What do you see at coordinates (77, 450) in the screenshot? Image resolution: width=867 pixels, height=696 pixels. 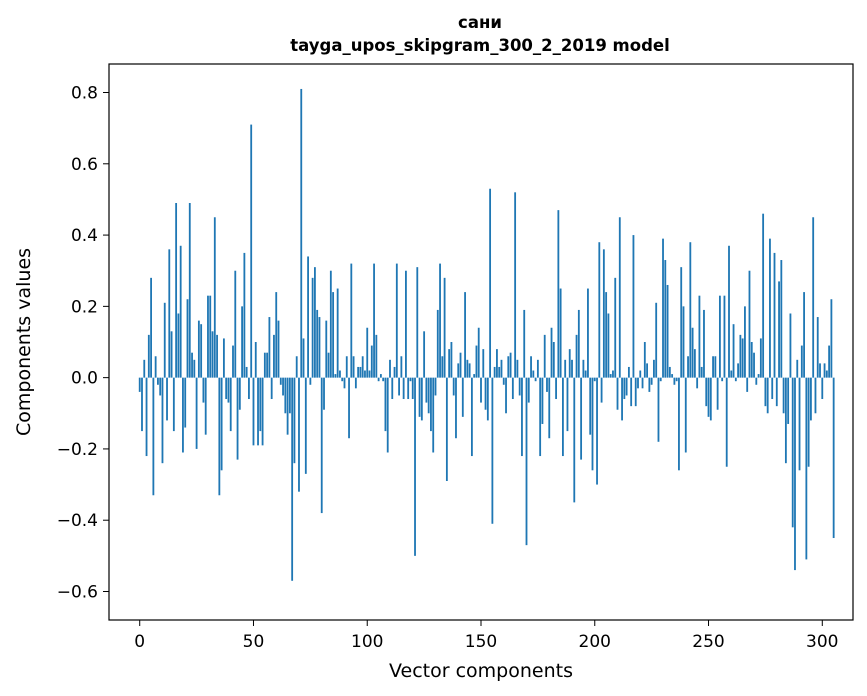 I see `y-tick-label: −0.2` at bounding box center [77, 450].